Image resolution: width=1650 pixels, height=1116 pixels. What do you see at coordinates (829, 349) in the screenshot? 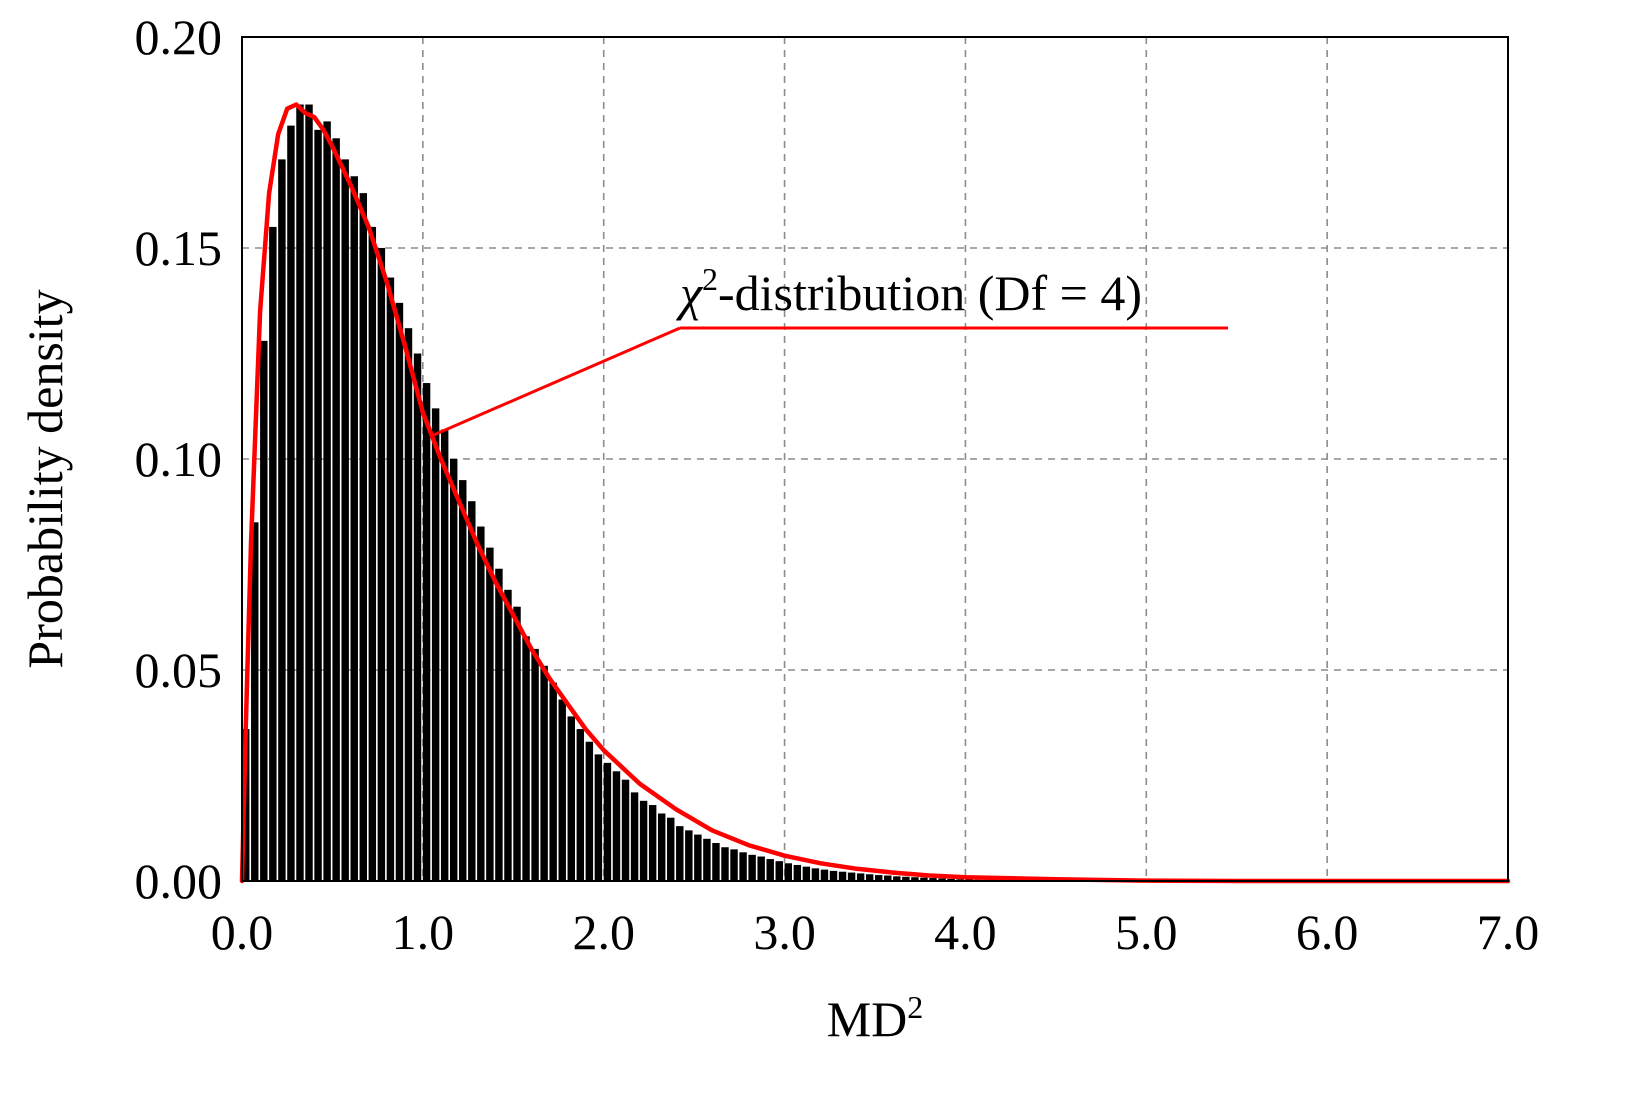
I see `curve-annotation: χ2-distribution (Df = 4)` at bounding box center [829, 349].